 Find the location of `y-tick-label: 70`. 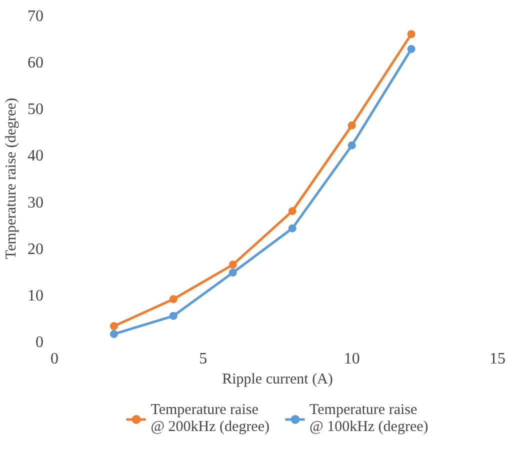

y-tick-label: 70 is located at coordinates (36, 16).